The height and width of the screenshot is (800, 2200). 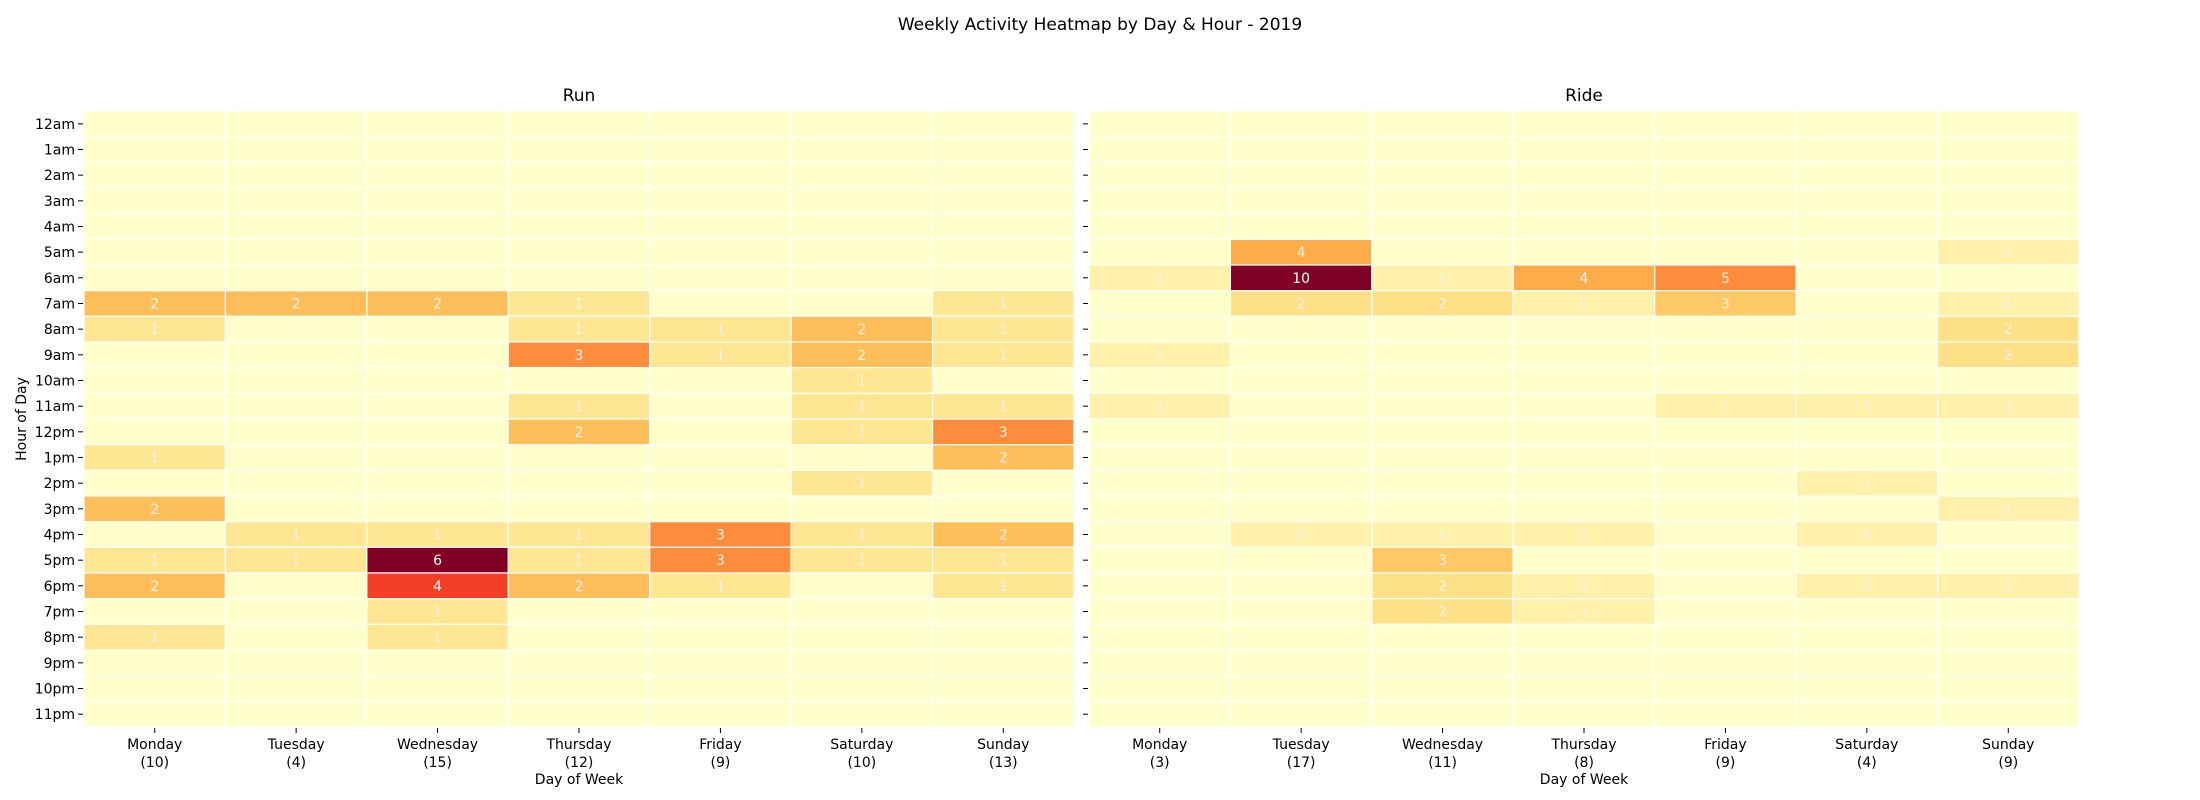 What do you see at coordinates (59, 279) in the screenshot?
I see `y-tick-label: 6am` at bounding box center [59, 279].